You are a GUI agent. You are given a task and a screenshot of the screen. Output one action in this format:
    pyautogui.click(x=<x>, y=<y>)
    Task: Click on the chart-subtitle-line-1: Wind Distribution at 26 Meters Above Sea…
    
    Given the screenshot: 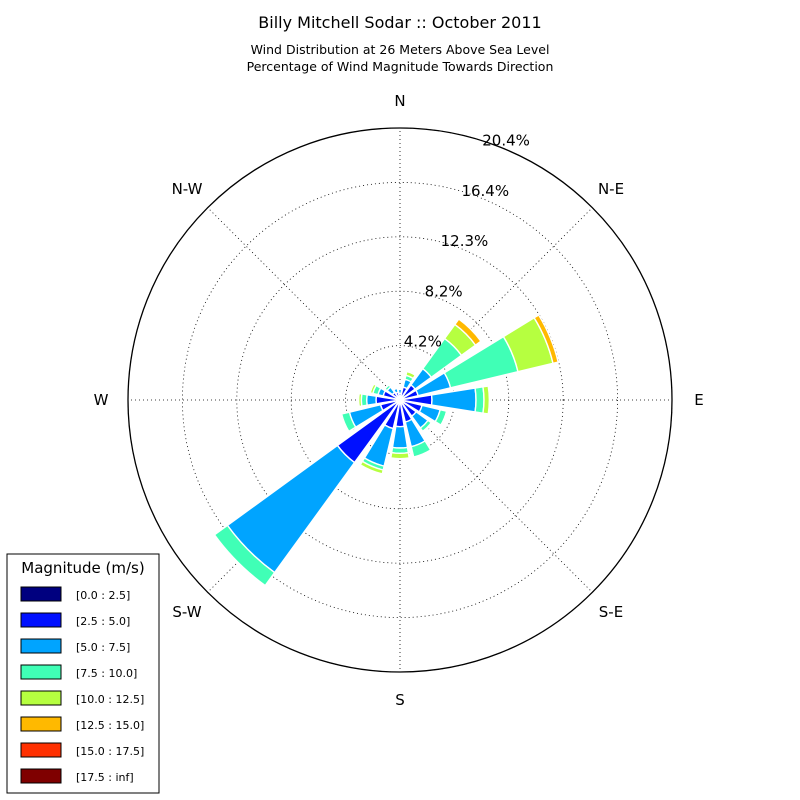 What is the action you would take?
    pyautogui.click(x=400, y=49)
    